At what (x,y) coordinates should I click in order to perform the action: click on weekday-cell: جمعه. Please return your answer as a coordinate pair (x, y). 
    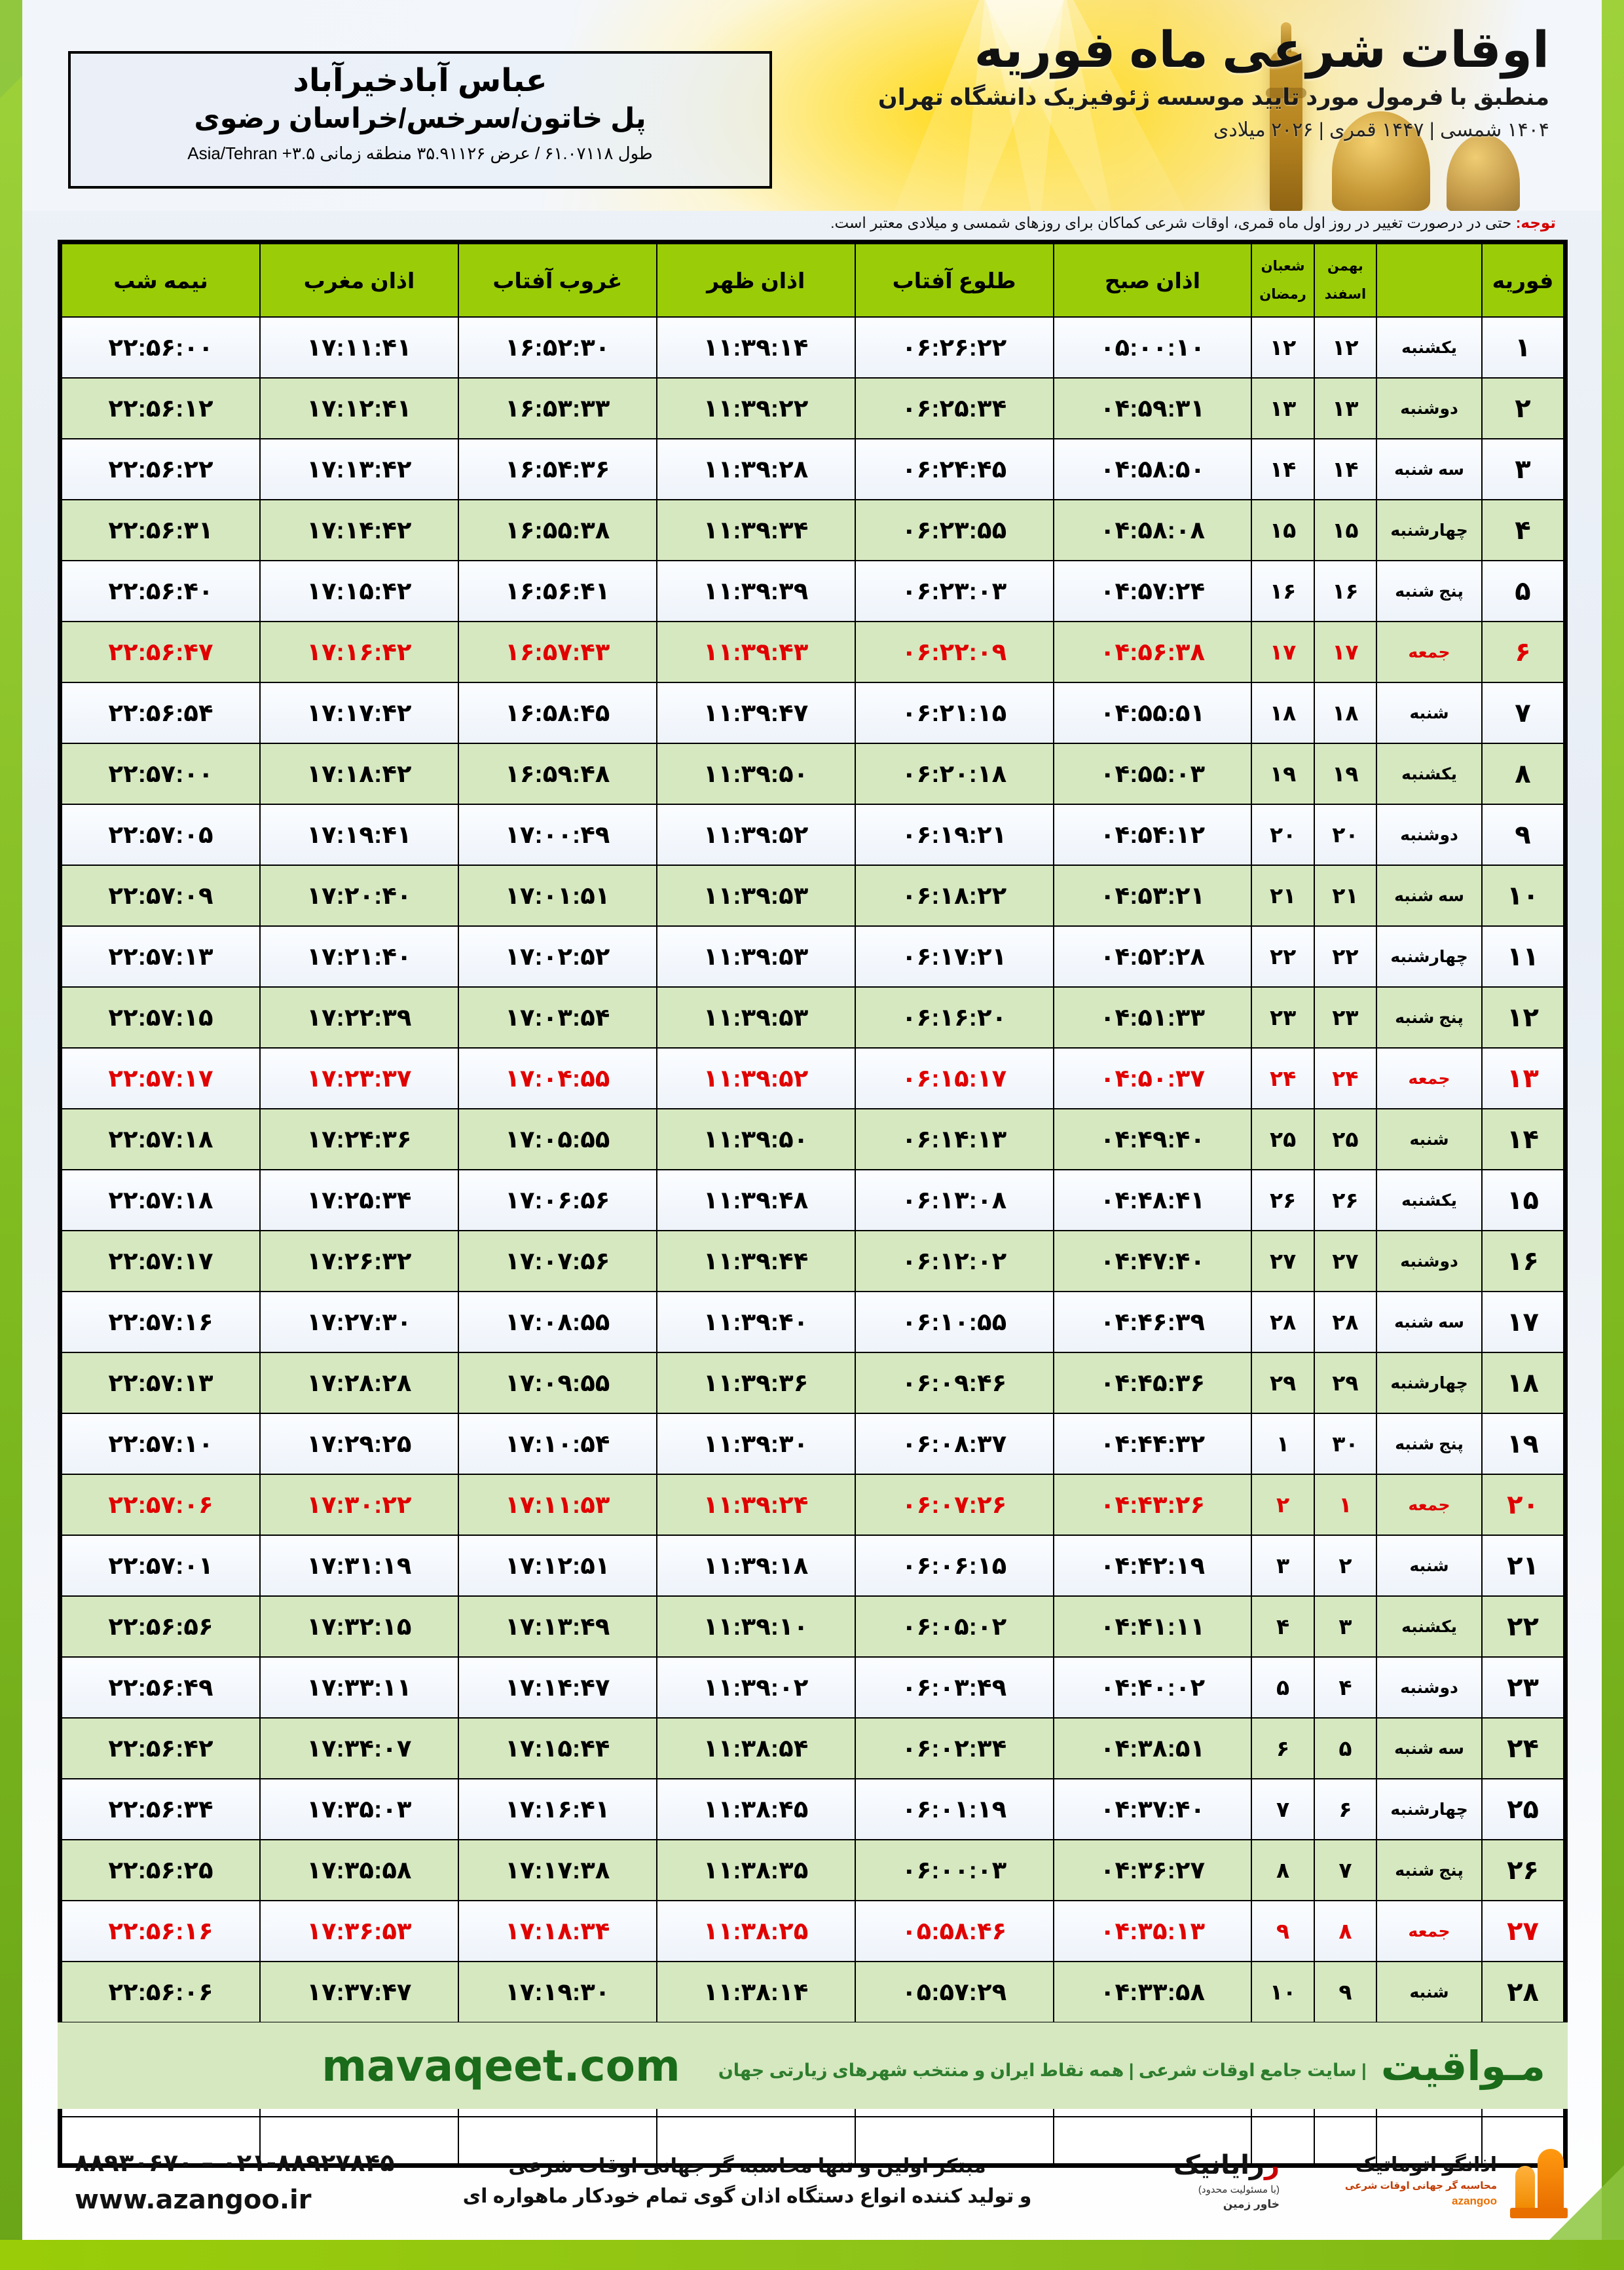
    Looking at the image, I should click on (1429, 1931).